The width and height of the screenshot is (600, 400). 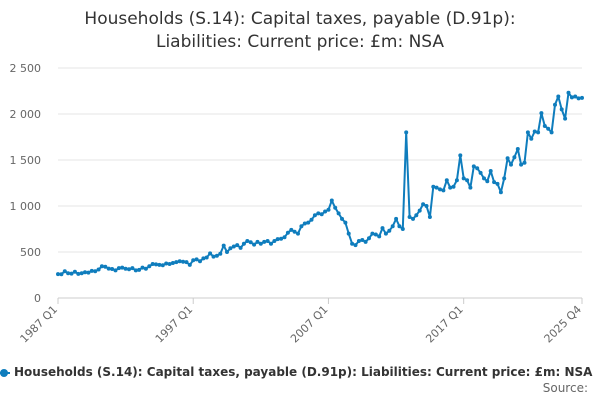 What do you see at coordinates (26, 68) in the screenshot?
I see `y-tick-label: 2 500` at bounding box center [26, 68].